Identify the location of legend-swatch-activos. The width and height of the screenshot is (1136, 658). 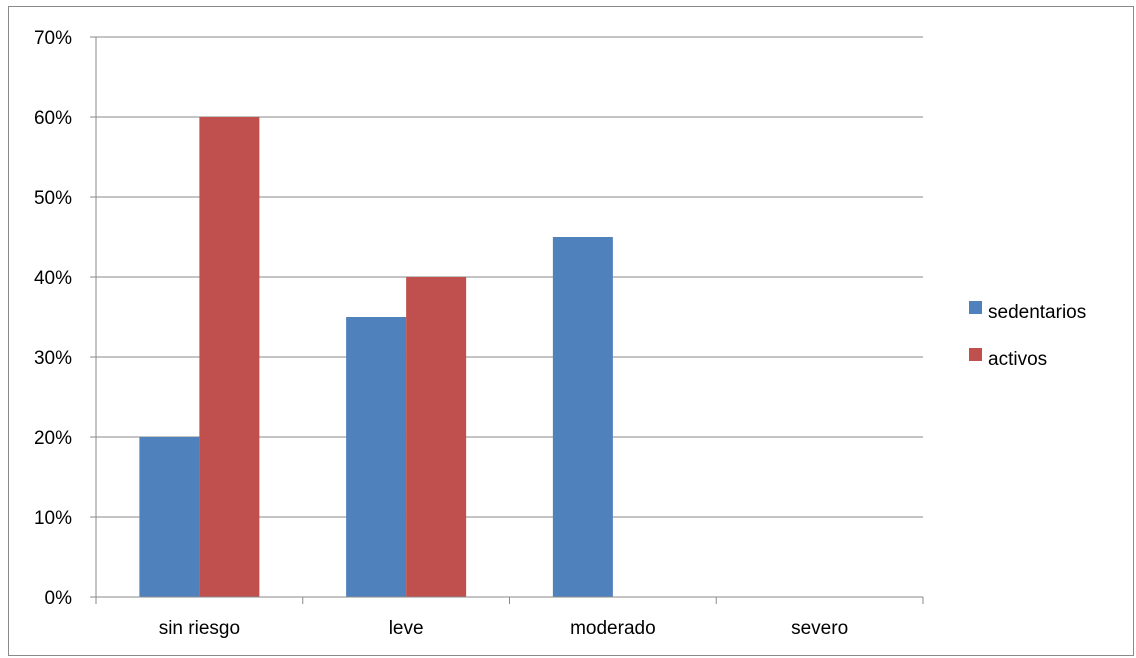
(975, 354).